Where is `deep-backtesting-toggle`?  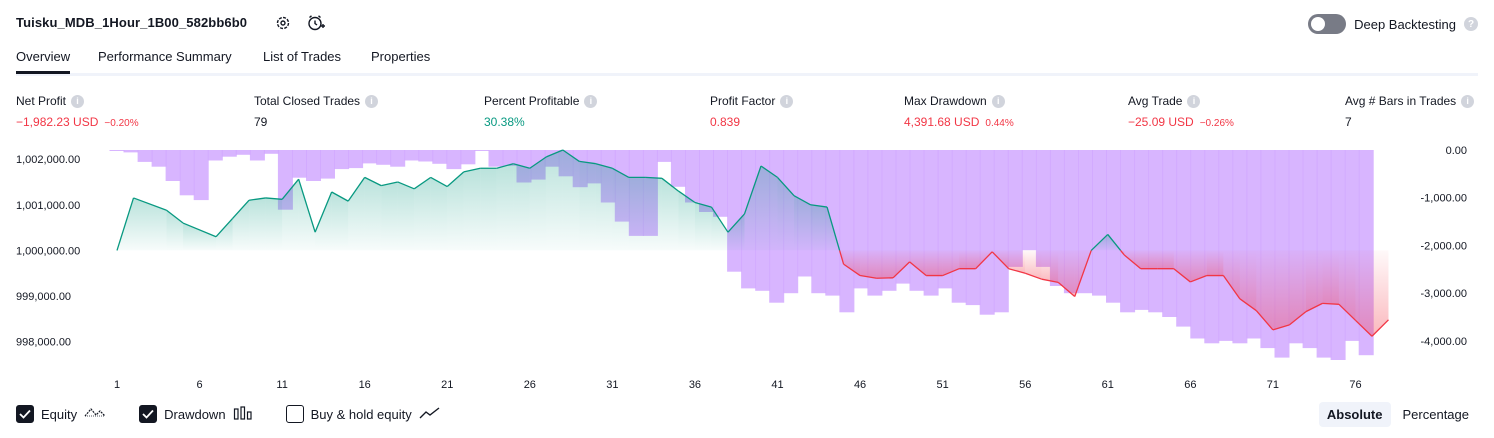 deep-backtesting-toggle is located at coordinates (1327, 24).